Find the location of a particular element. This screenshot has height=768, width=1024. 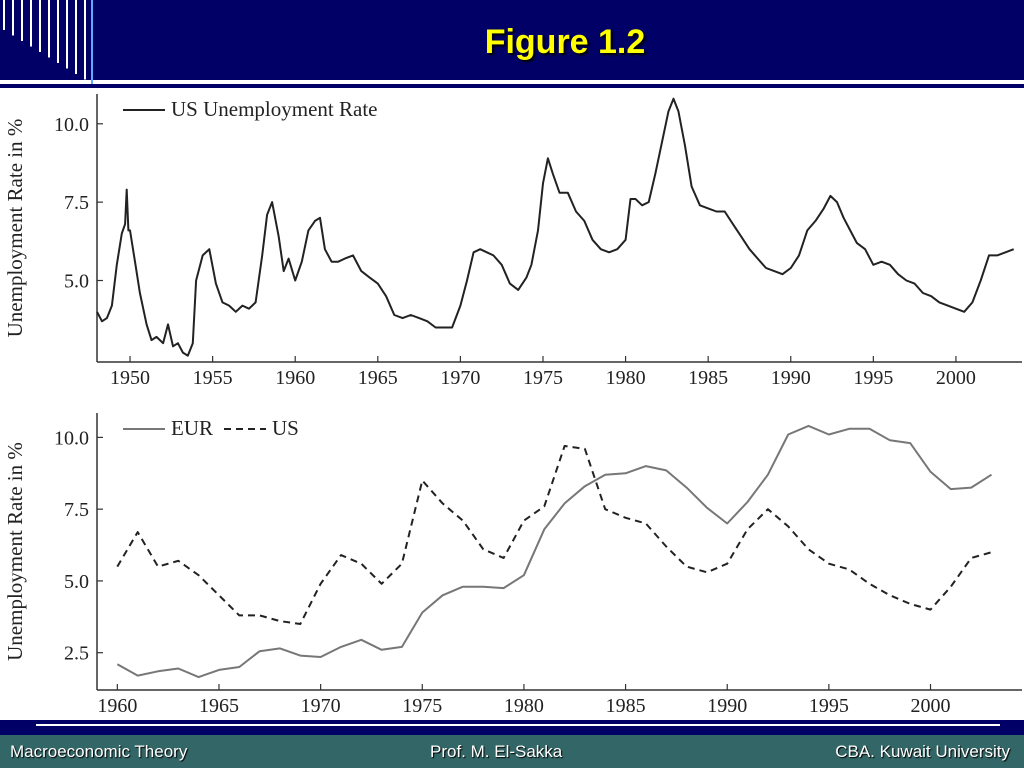

y-tick-label: 2.5 is located at coordinates (76, 654).